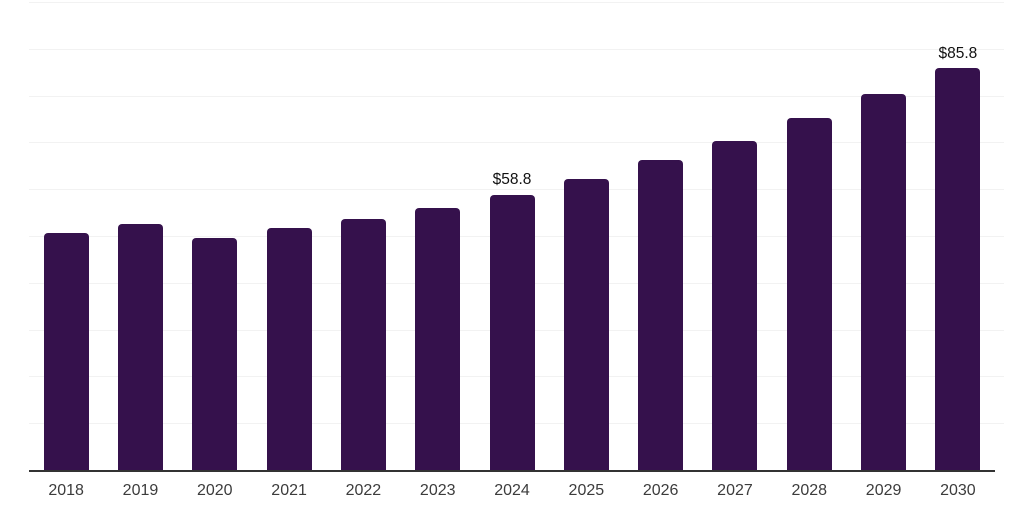 The width and height of the screenshot is (1024, 512). Describe the element at coordinates (735, 305) in the screenshot. I see `bar-2027` at that location.